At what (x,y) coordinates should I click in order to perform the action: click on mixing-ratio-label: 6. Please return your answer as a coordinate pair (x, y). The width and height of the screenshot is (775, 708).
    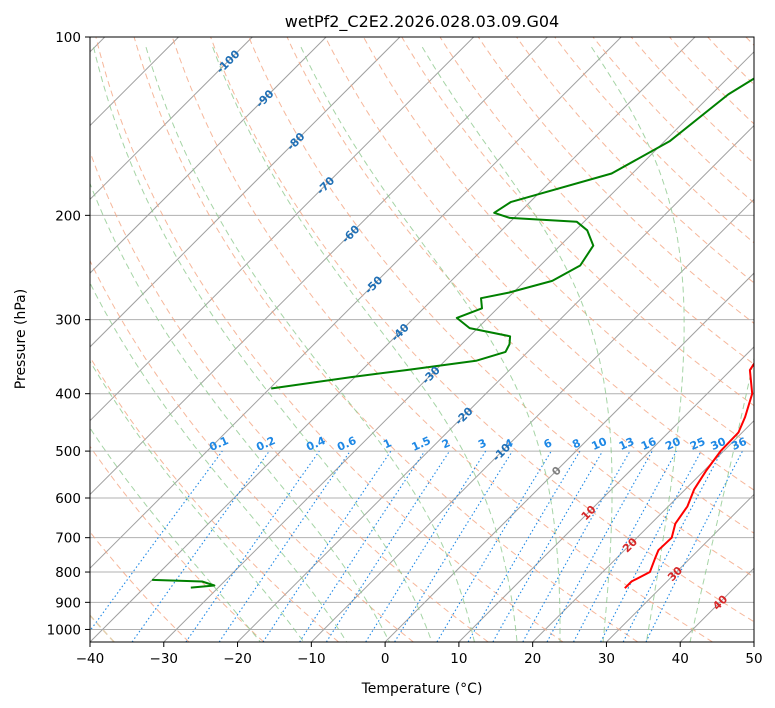
    Looking at the image, I should click on (548, 443).